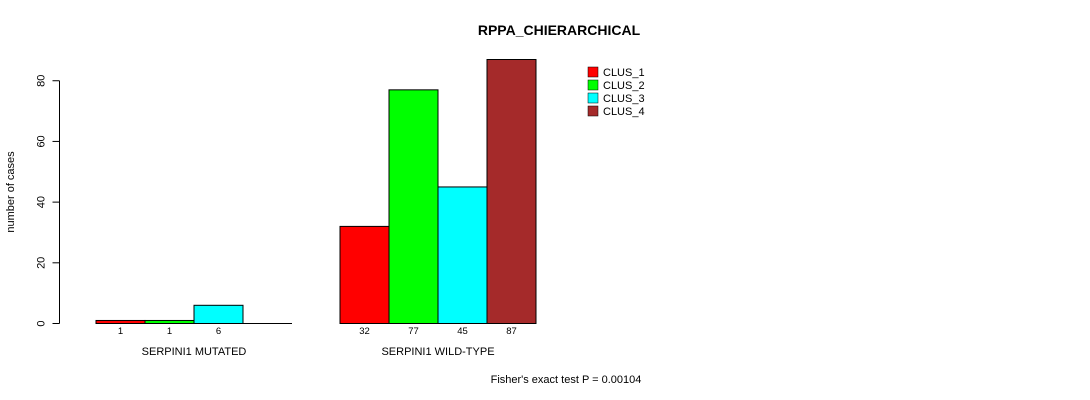  Describe the element at coordinates (462, 255) in the screenshot. I see `bar-clus-3-wild-type` at that location.